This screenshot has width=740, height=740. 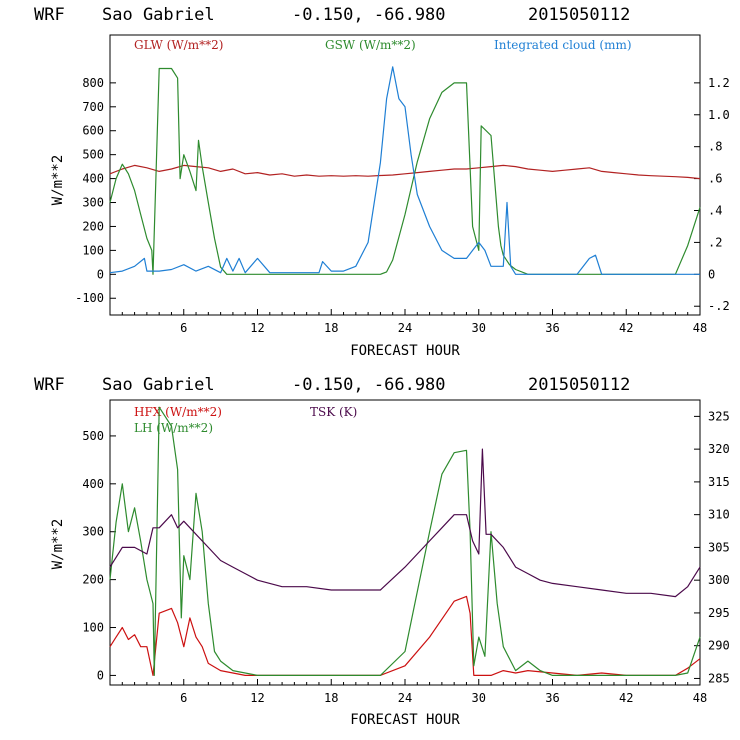 What do you see at coordinates (49, 385) in the screenshot?
I see `bottom-title-model: WRF` at bounding box center [49, 385].